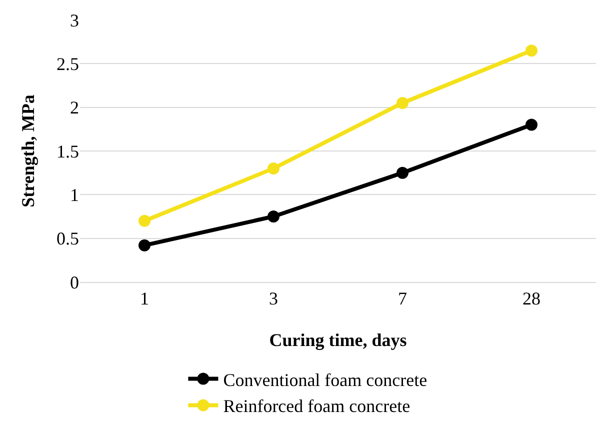 The image size is (610, 434). I want to click on x-tick-label: 28, so click(531, 298).